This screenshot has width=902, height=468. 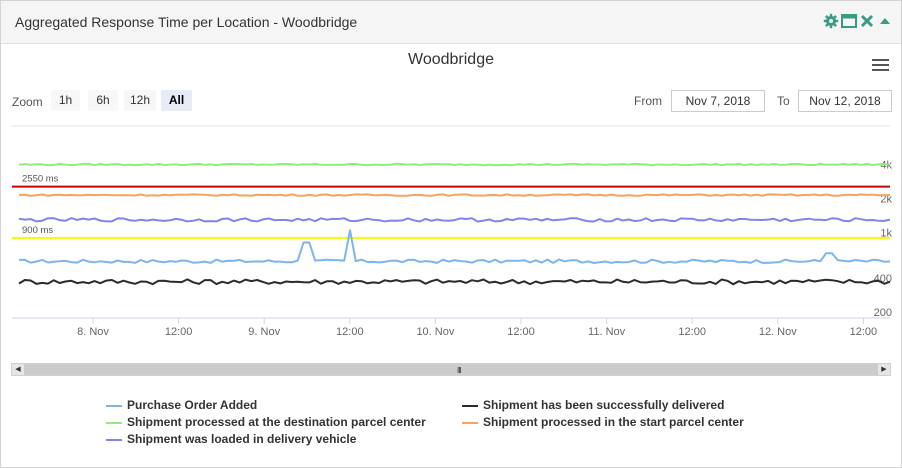 I want to click on scroll-left-arrow-icon: ◀, so click(x=18, y=369).